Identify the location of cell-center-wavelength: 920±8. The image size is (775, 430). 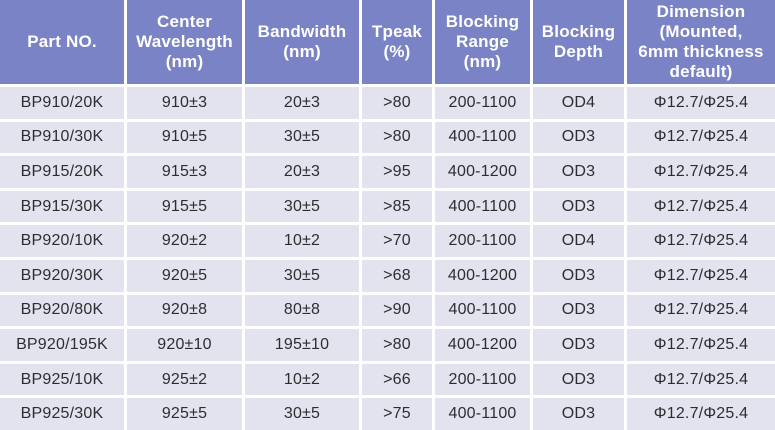
(184, 310).